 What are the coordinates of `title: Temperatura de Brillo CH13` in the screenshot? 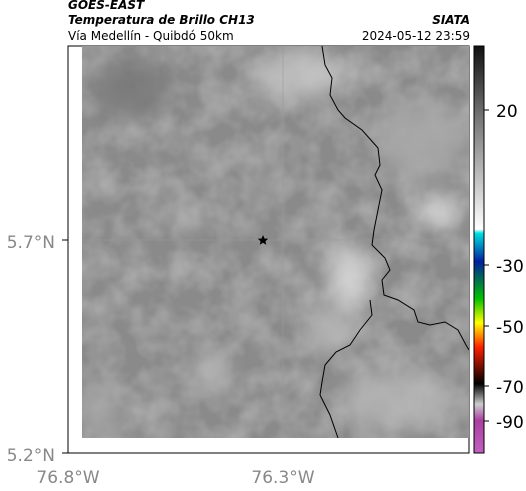 It's located at (161, 20).